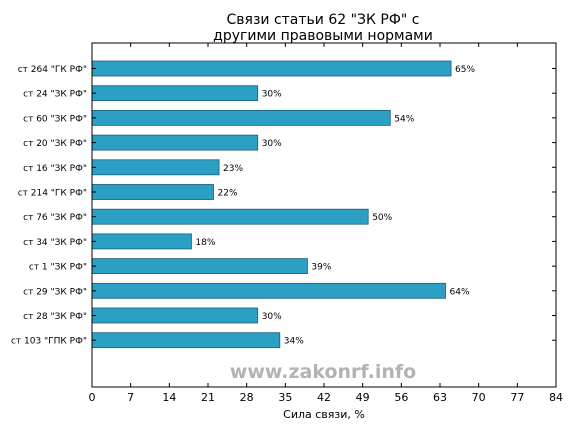  What do you see at coordinates (460, 292) in the screenshot?
I see `bar-data-label: 64%` at bounding box center [460, 292].